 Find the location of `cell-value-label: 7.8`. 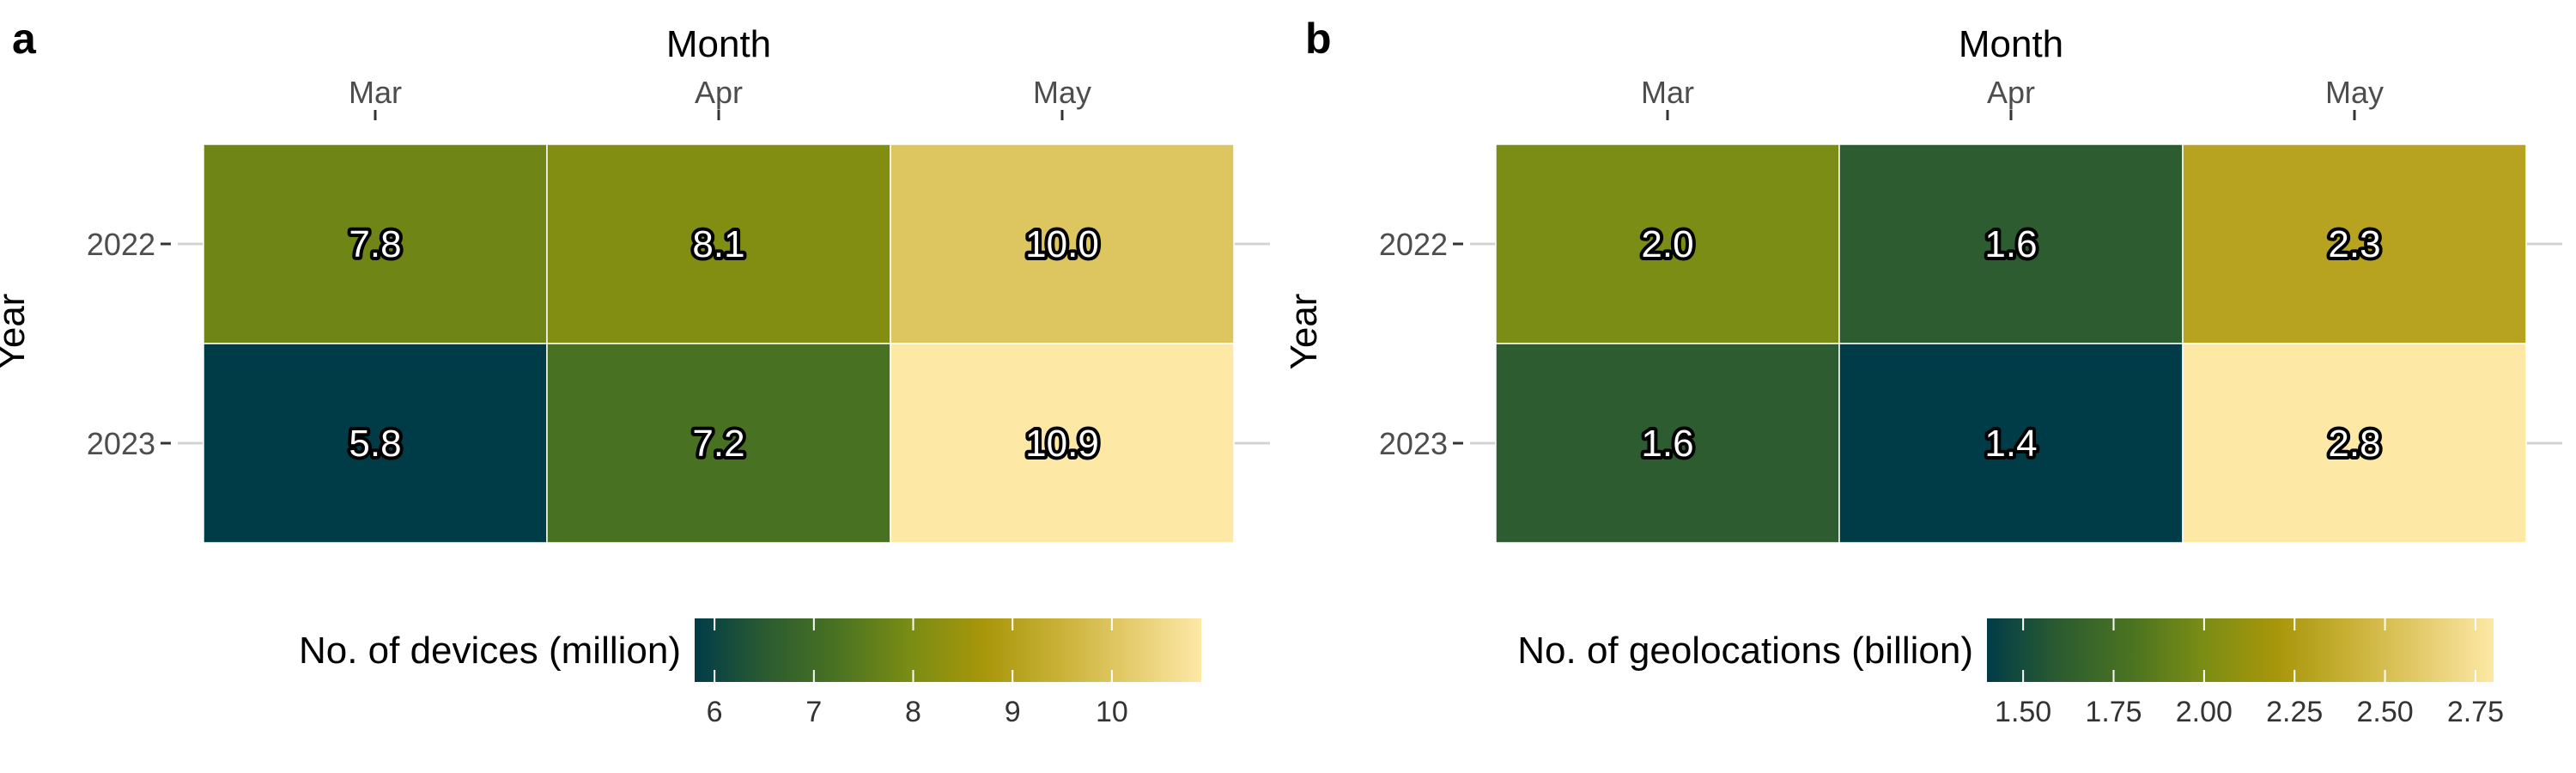

cell-value-label: 7.8 is located at coordinates (375, 244).